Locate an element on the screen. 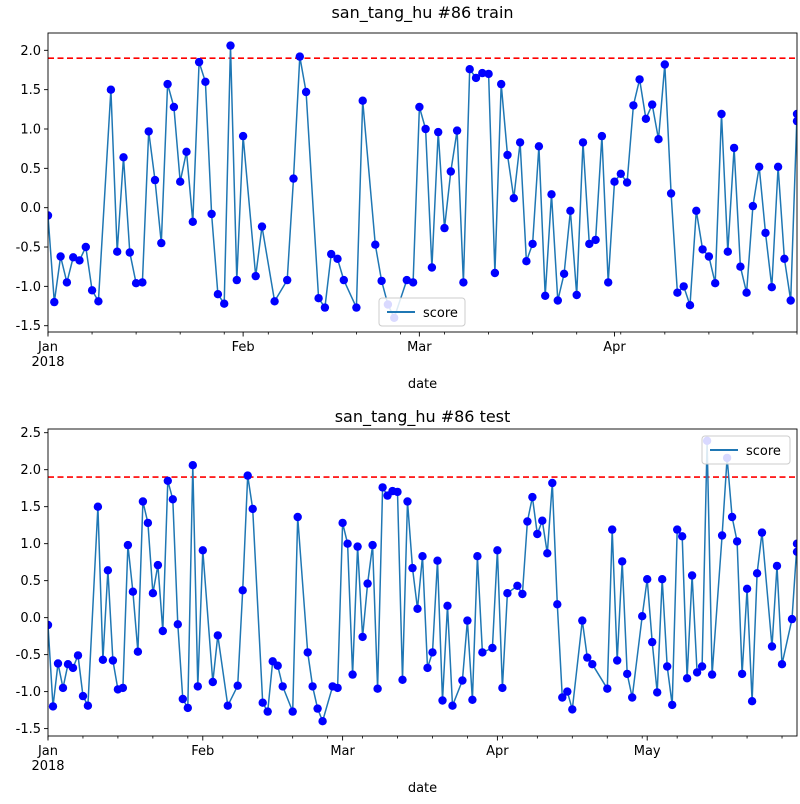  y-tick-label: 0.5 is located at coordinates (30, 581).